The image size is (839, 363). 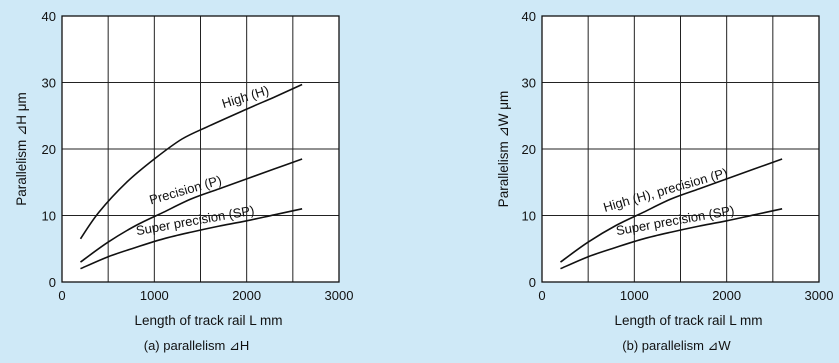 I want to click on panel-caption: (a) parallelism ⊿H, so click(x=197, y=345).